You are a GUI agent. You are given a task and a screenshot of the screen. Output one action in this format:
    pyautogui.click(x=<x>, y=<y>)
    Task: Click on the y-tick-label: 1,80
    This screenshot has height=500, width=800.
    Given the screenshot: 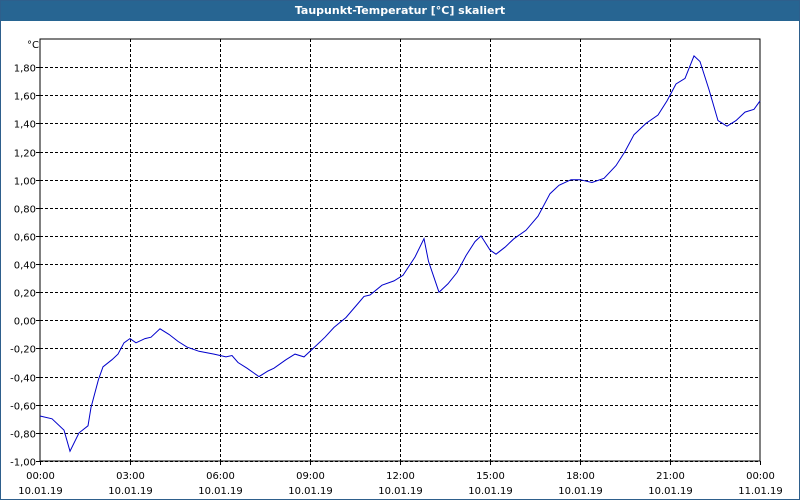 What is the action you would take?
    pyautogui.click(x=25, y=69)
    